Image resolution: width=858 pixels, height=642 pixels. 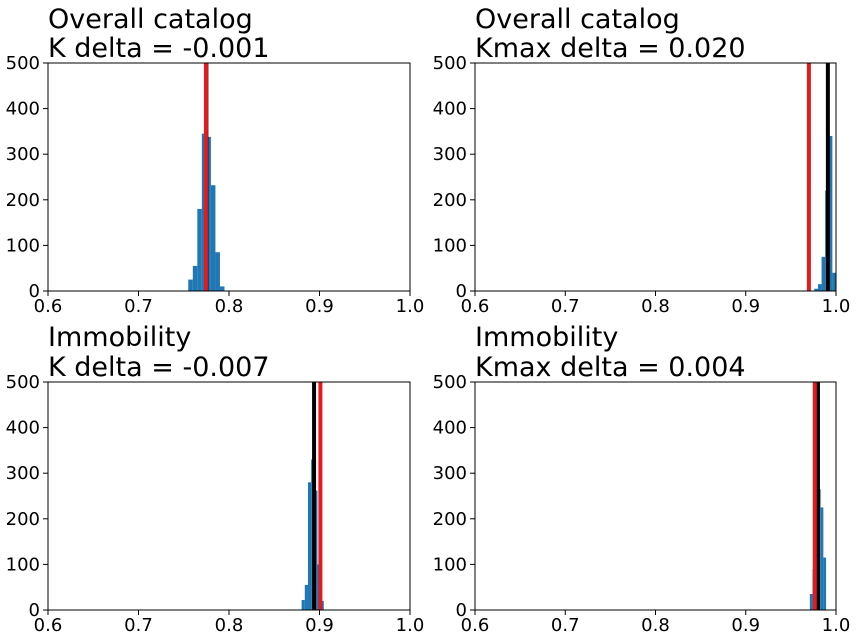 I want to click on panel-title-line2: Kmax delta = 0.020, so click(x=610, y=48).